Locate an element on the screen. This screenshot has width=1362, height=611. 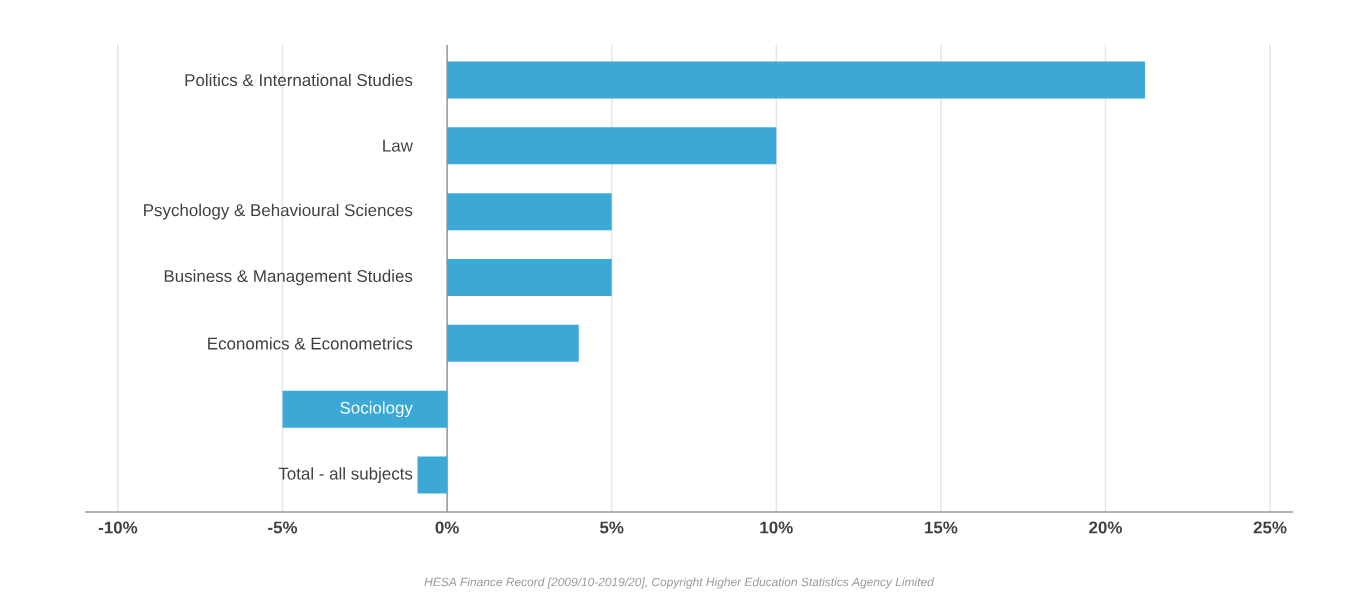
text: HESA Finance Record [2009/10-2019/20], Copyright Higher Education Statistics Agency Limited is located at coordinates (679, 583).